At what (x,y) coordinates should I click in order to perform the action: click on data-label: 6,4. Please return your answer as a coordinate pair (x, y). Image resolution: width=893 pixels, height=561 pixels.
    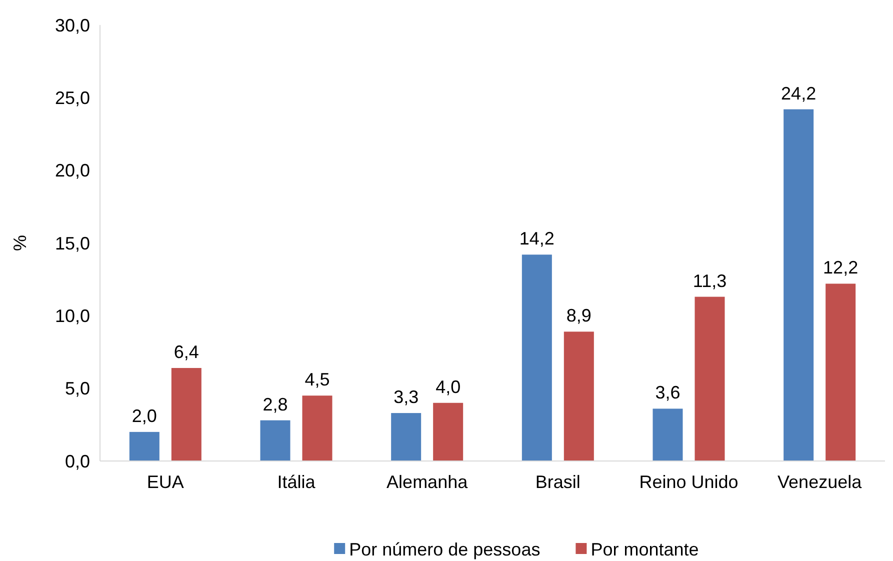
    Looking at the image, I should click on (186, 352).